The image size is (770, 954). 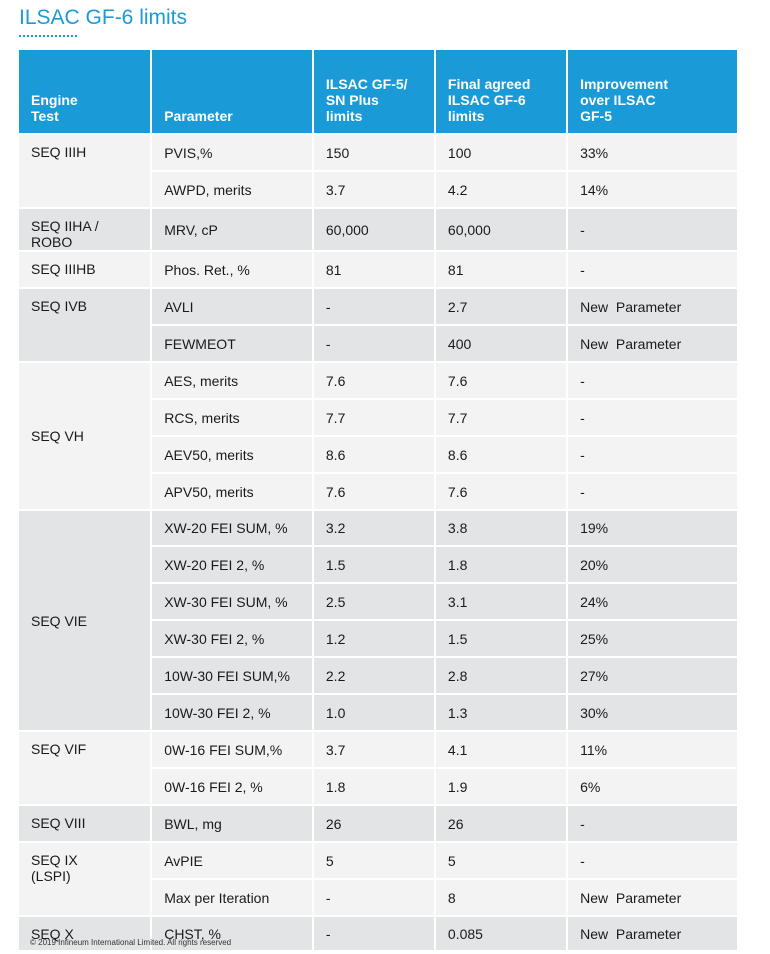 I want to click on parameter-cell: PVIS,%, so click(x=232, y=152).